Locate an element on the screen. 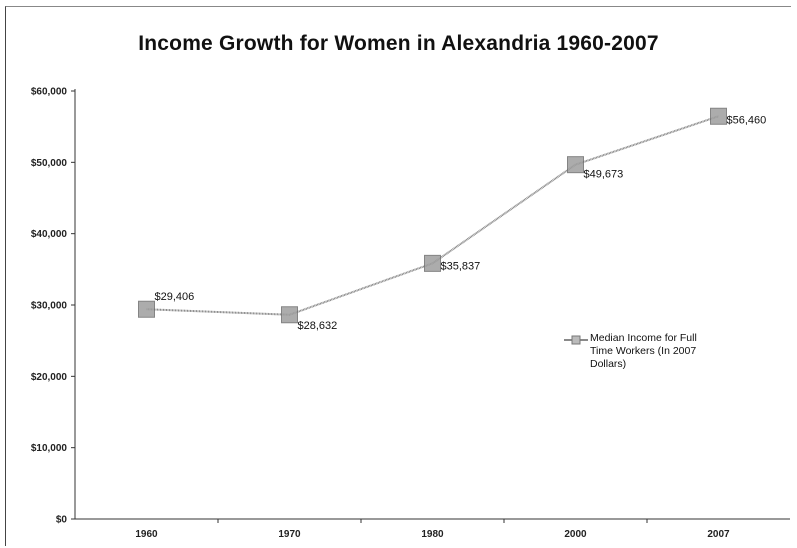 Image resolution: width=797 pixels, height=548 pixels. data-label: $35,837 is located at coordinates (461, 266).